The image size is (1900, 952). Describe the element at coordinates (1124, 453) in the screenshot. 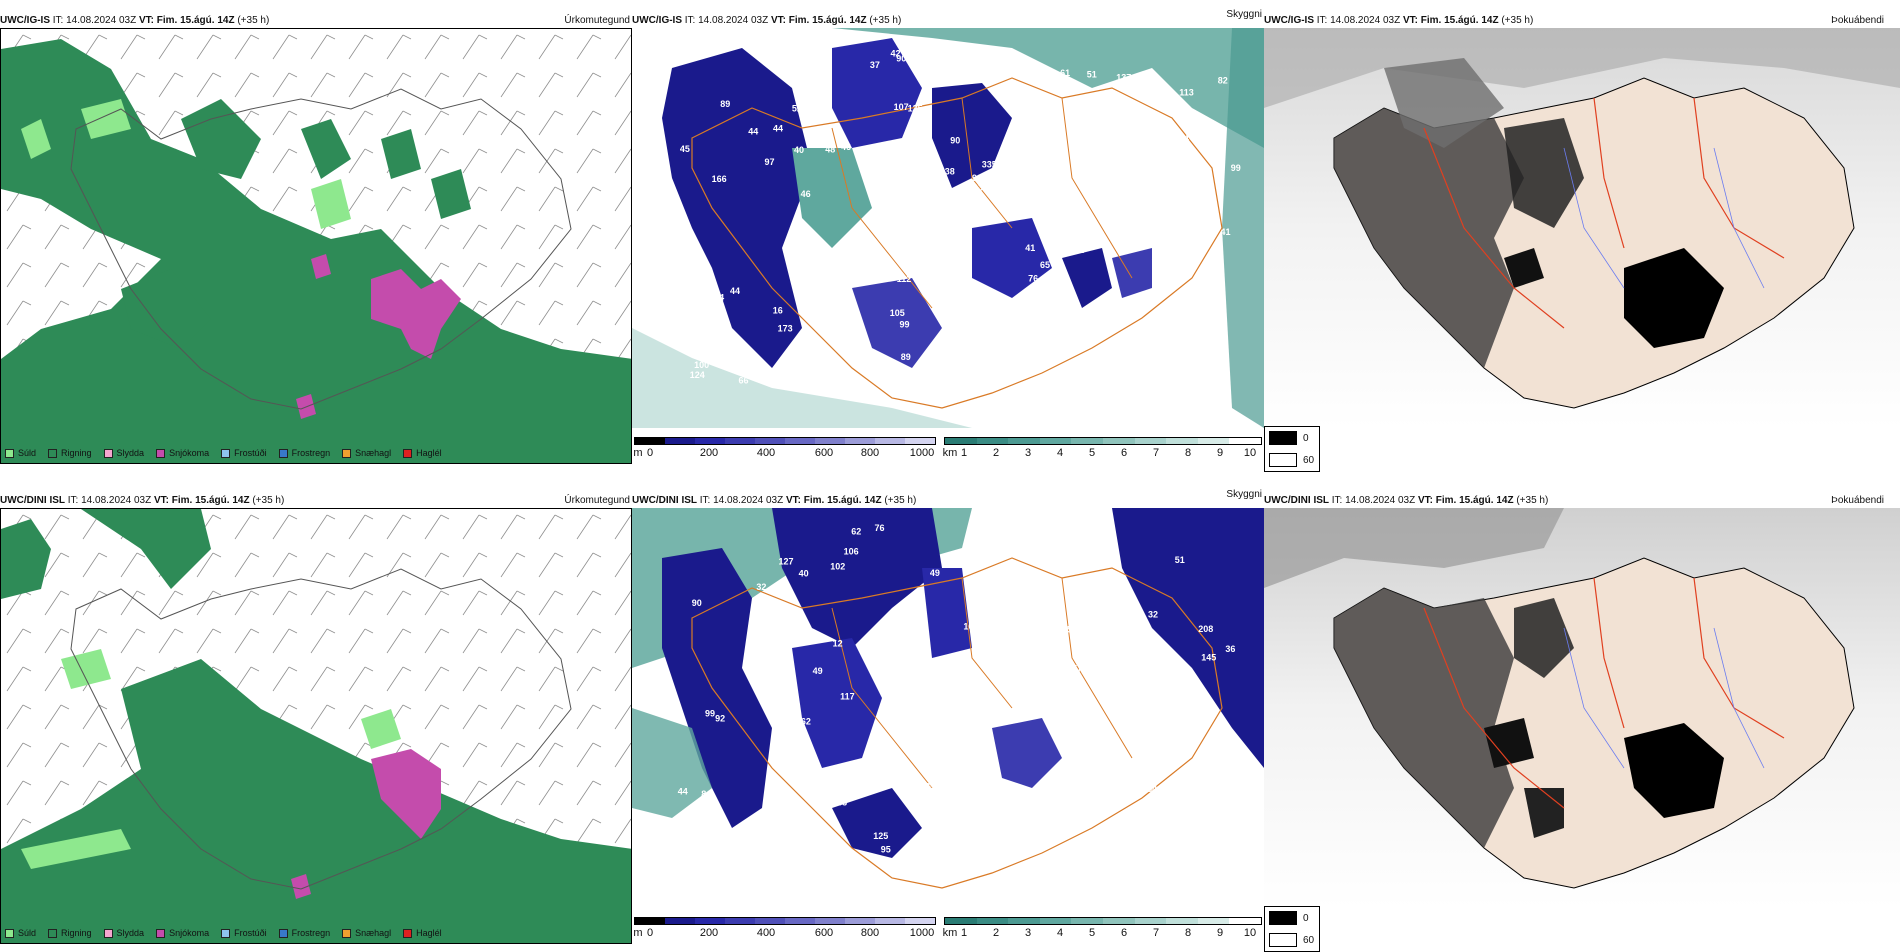

I see `colorbar-tick: 6` at that location.